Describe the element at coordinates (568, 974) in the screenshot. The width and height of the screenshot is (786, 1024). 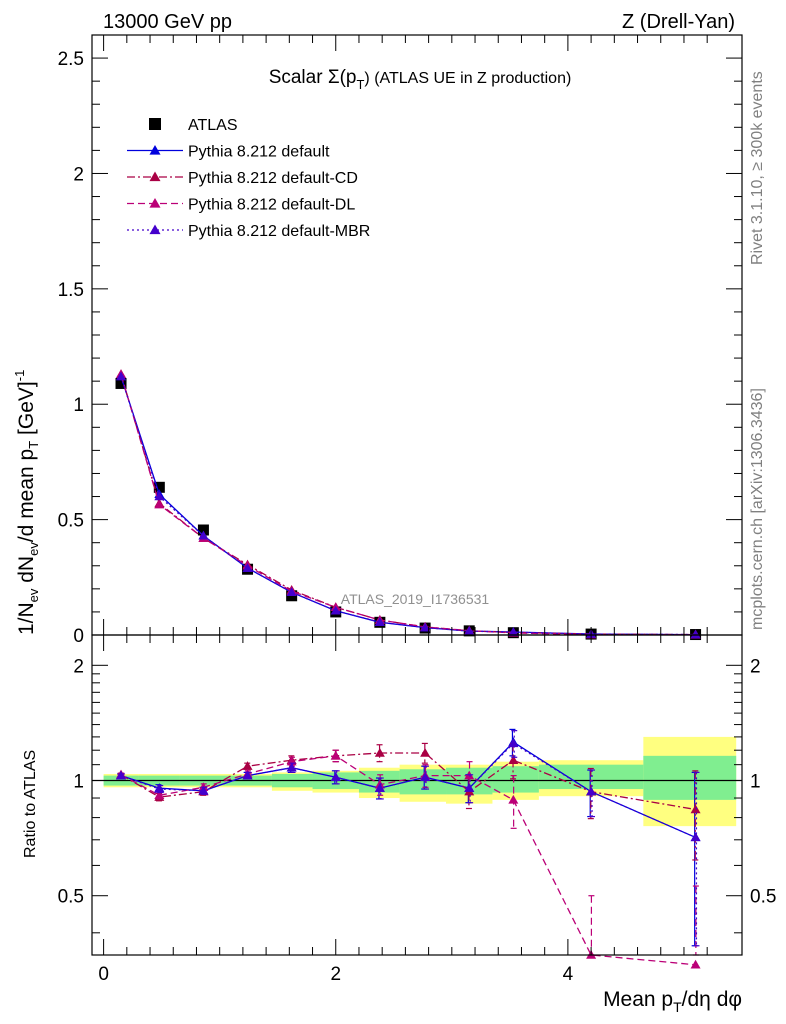
I see `x-tick-label: 4` at that location.